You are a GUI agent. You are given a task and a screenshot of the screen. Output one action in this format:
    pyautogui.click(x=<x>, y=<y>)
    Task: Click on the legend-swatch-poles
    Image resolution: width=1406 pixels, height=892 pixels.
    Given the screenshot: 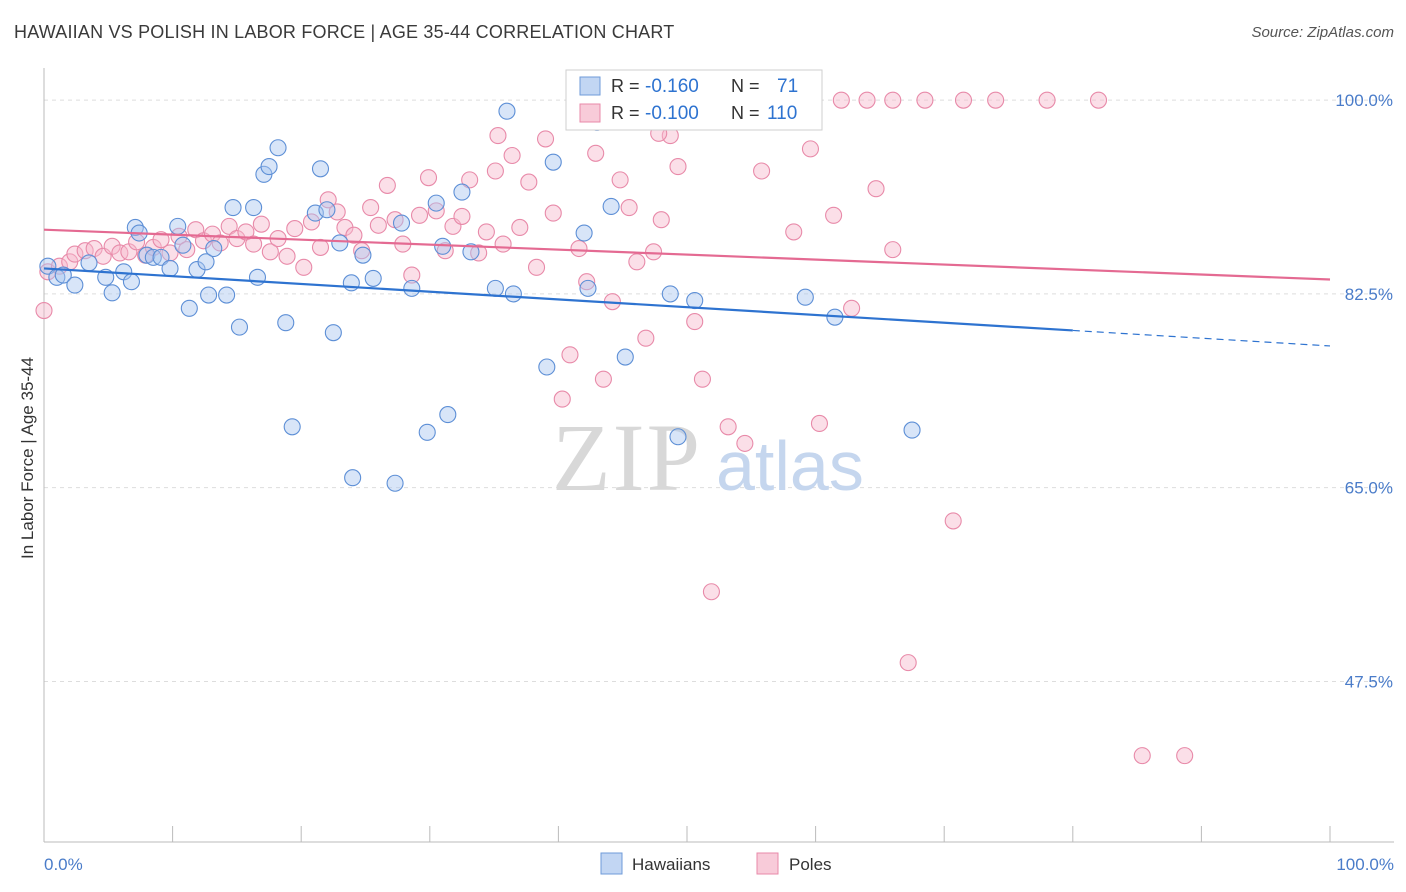 What is the action you would take?
    pyautogui.click(x=767, y=863)
    